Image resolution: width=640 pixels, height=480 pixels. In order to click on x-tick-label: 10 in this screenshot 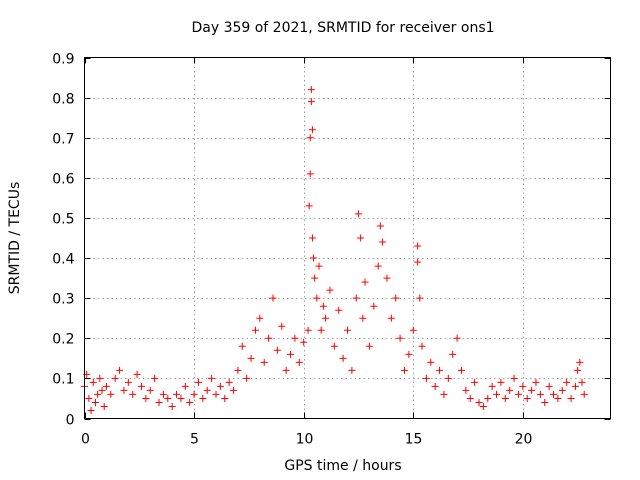, I will do `click(305, 440)`.